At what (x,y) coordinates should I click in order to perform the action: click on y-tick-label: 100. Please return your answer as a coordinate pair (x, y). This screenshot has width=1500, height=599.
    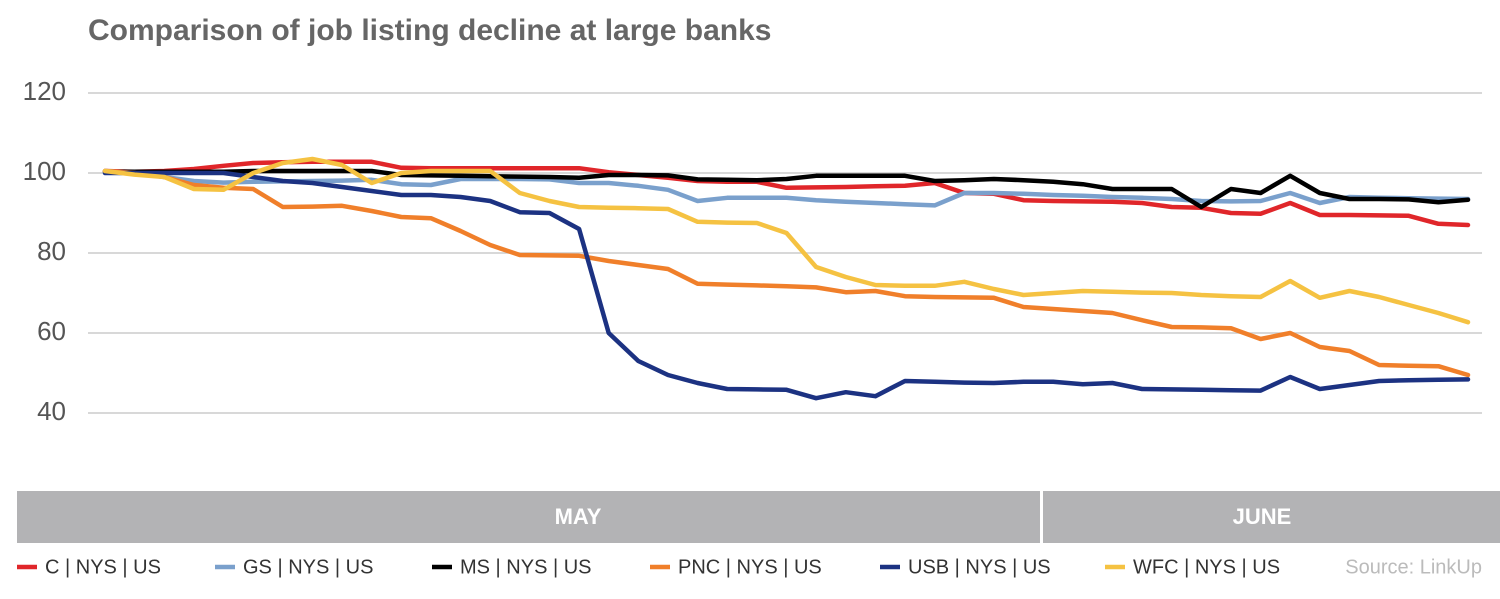
    Looking at the image, I should click on (44, 171).